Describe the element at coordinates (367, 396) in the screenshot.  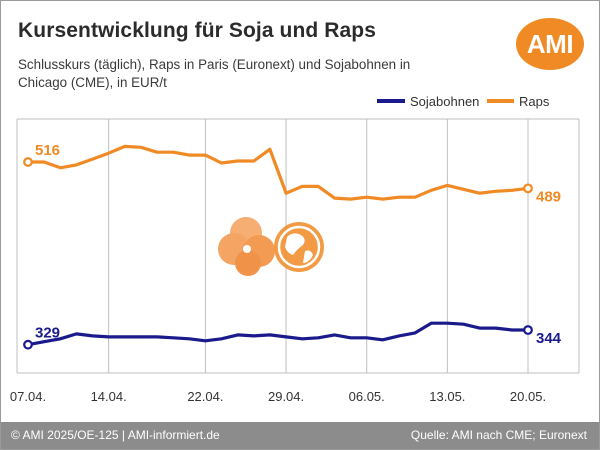
I see `x-tick-label: 06.05.` at that location.